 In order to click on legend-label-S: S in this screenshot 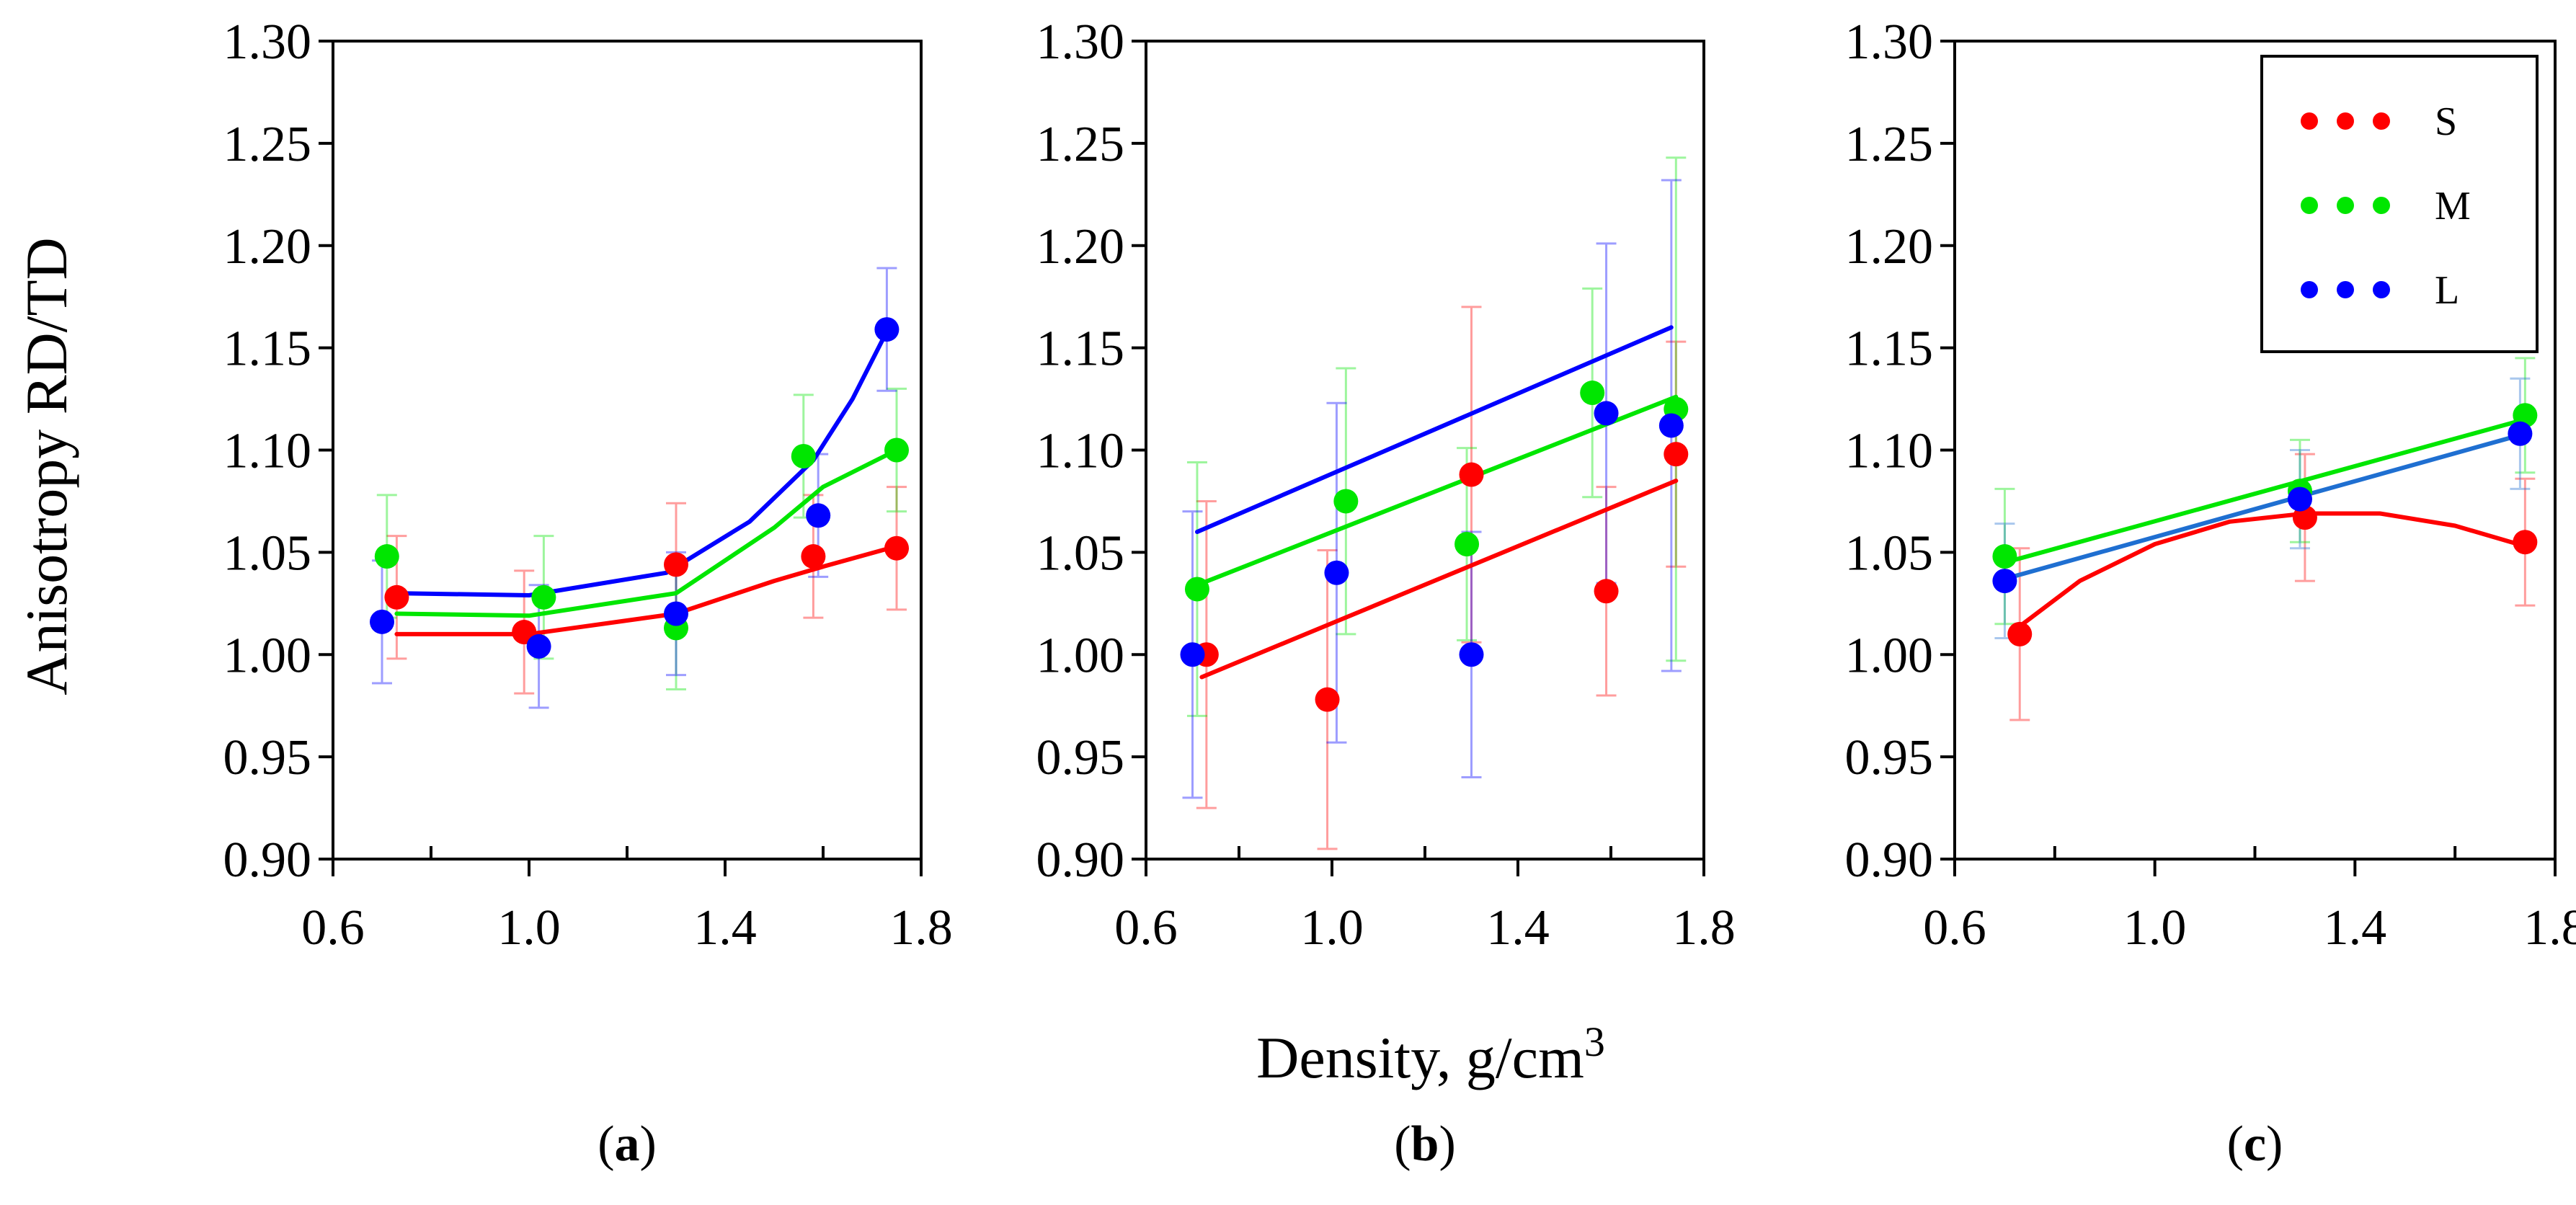, I will do `click(2446, 121)`.